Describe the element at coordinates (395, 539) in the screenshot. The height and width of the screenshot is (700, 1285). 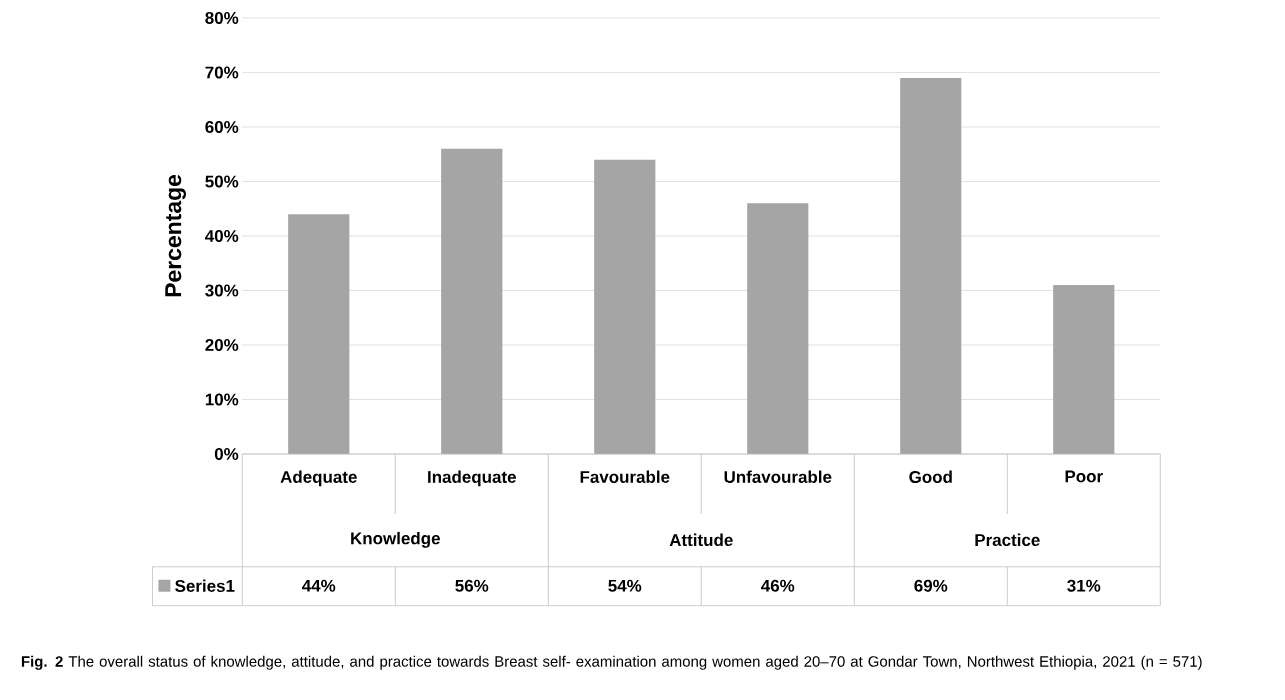
I see `text: Knowledge` at that location.